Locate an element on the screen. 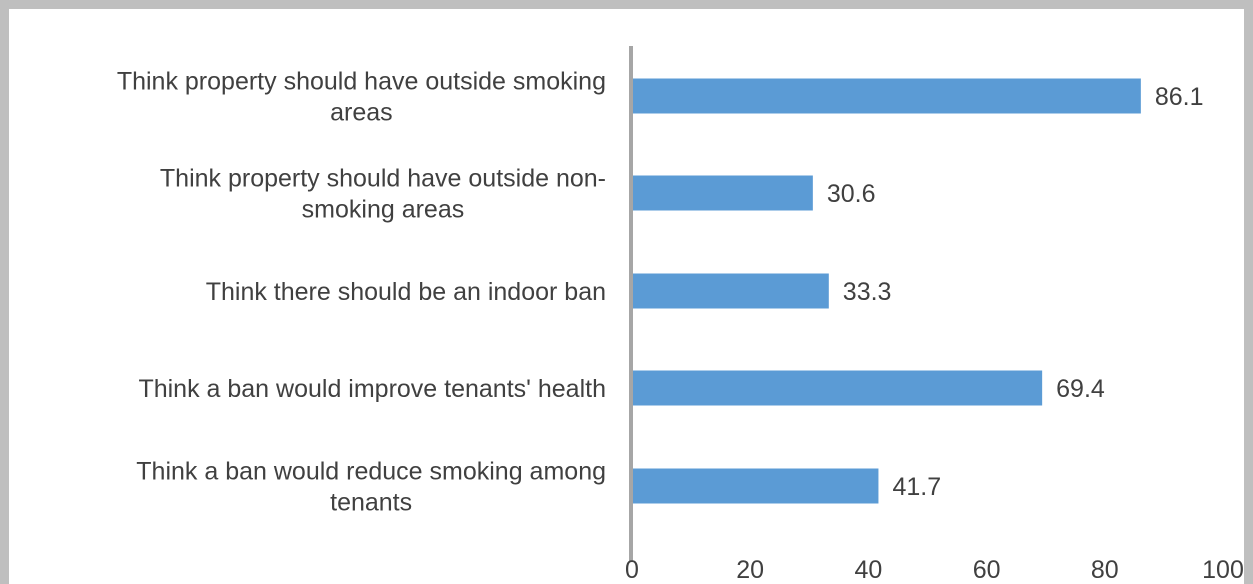  x-tick-label: 100 is located at coordinates (1223, 570).